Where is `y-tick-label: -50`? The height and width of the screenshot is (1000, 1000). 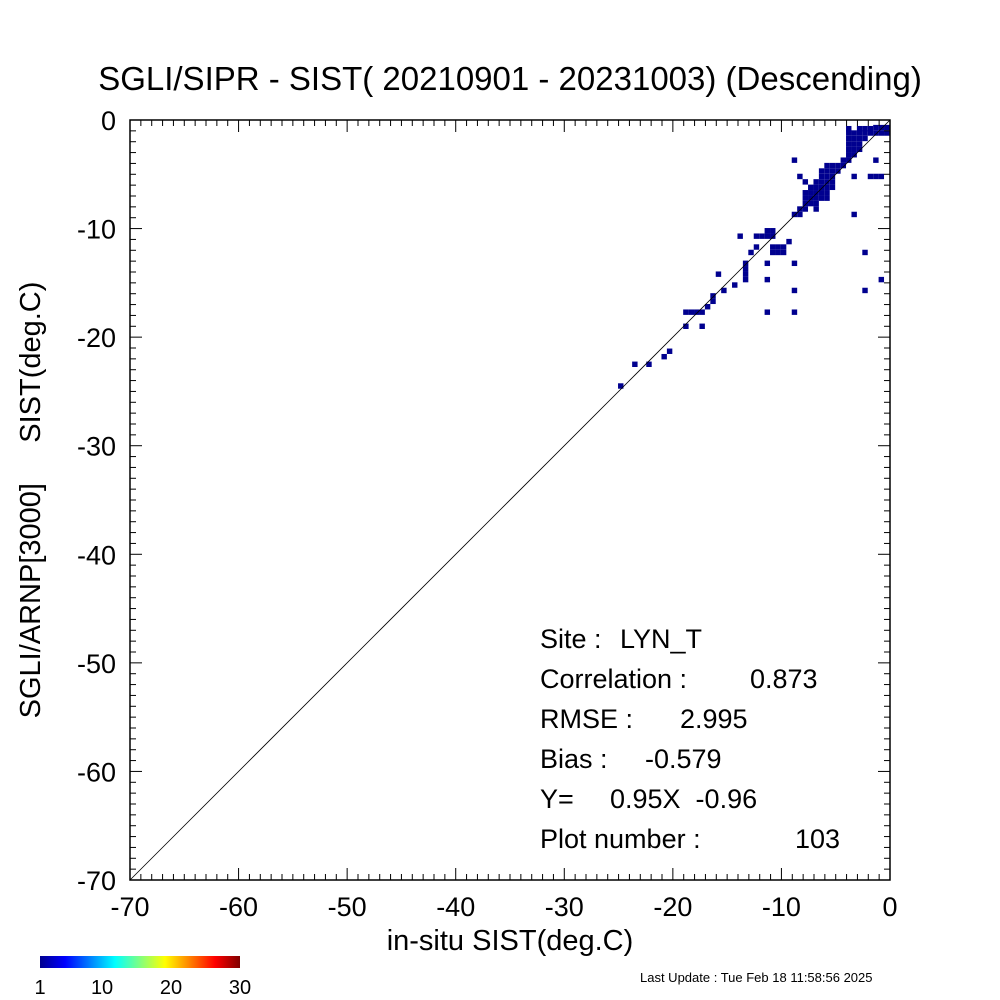 y-tick-label: -50 is located at coordinates (96, 664).